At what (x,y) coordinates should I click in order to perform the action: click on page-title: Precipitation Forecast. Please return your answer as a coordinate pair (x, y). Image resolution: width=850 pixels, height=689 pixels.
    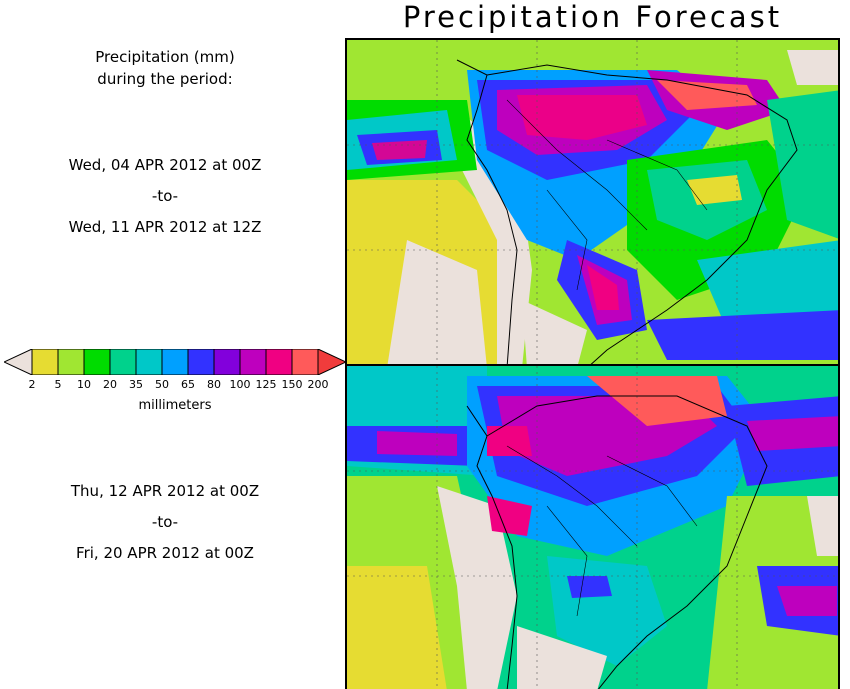
    Looking at the image, I should click on (592, 17).